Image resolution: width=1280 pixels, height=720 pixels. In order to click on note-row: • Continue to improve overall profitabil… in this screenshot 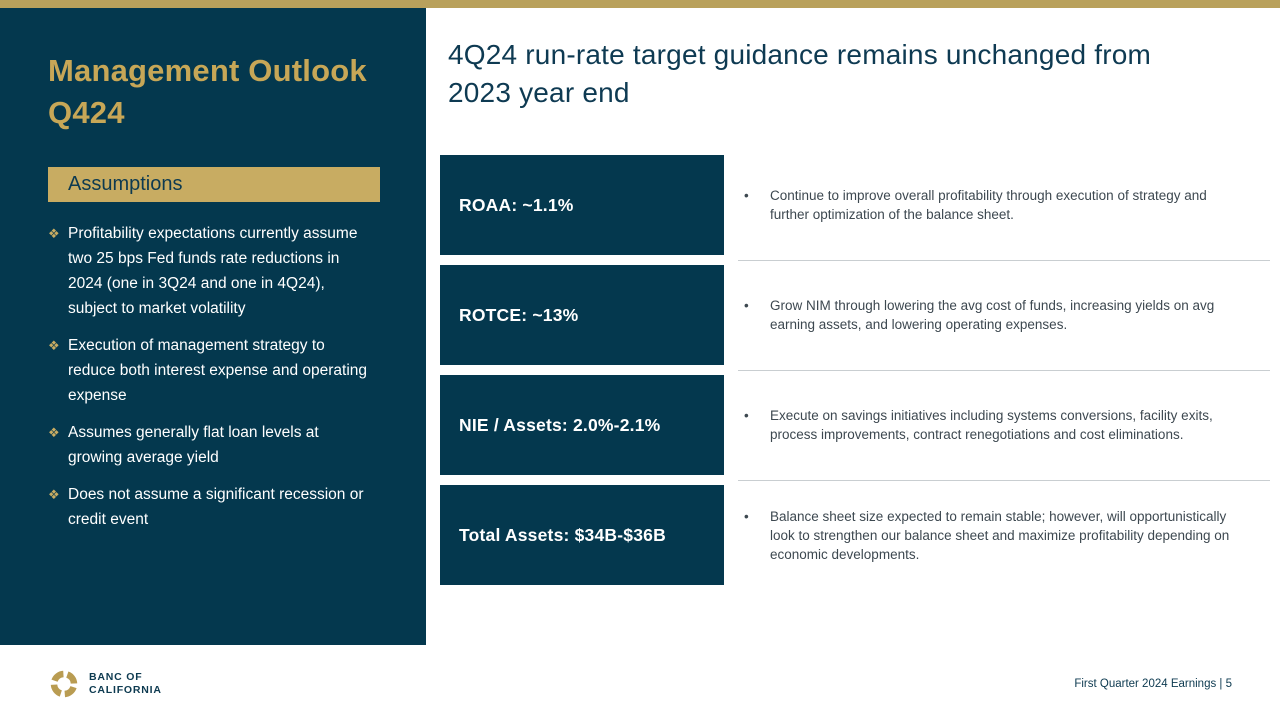, I will do `click(1004, 205)`.